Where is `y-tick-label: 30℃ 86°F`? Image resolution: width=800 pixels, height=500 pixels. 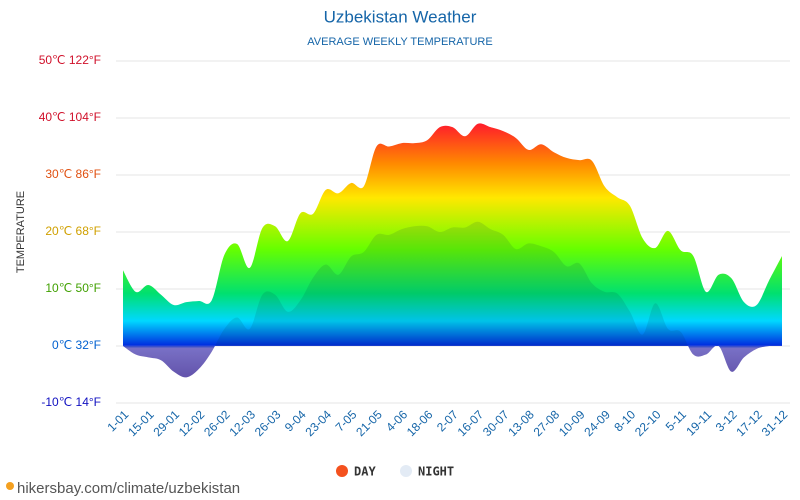 y-tick-label: 30℃ 86°F is located at coordinates (73, 174).